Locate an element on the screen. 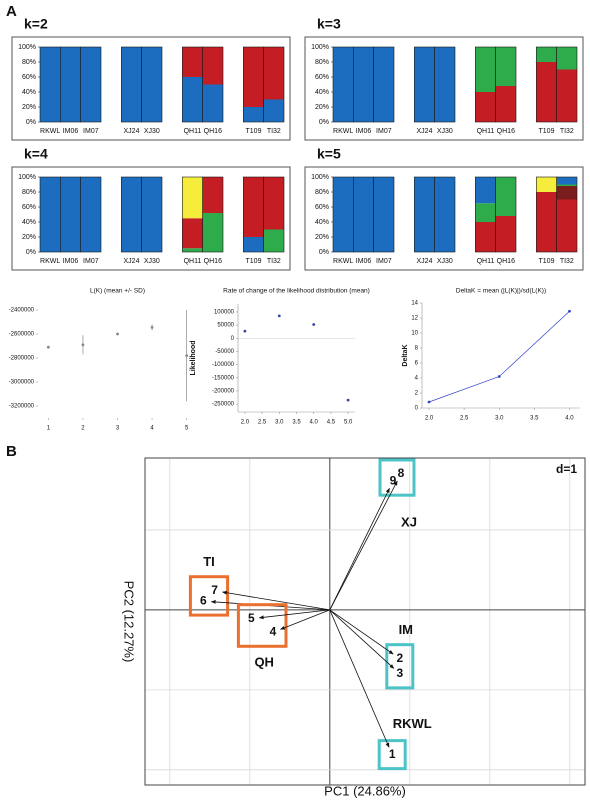 The width and height of the screenshot is (590, 800). x-tick-label: QH16 is located at coordinates (213, 261).